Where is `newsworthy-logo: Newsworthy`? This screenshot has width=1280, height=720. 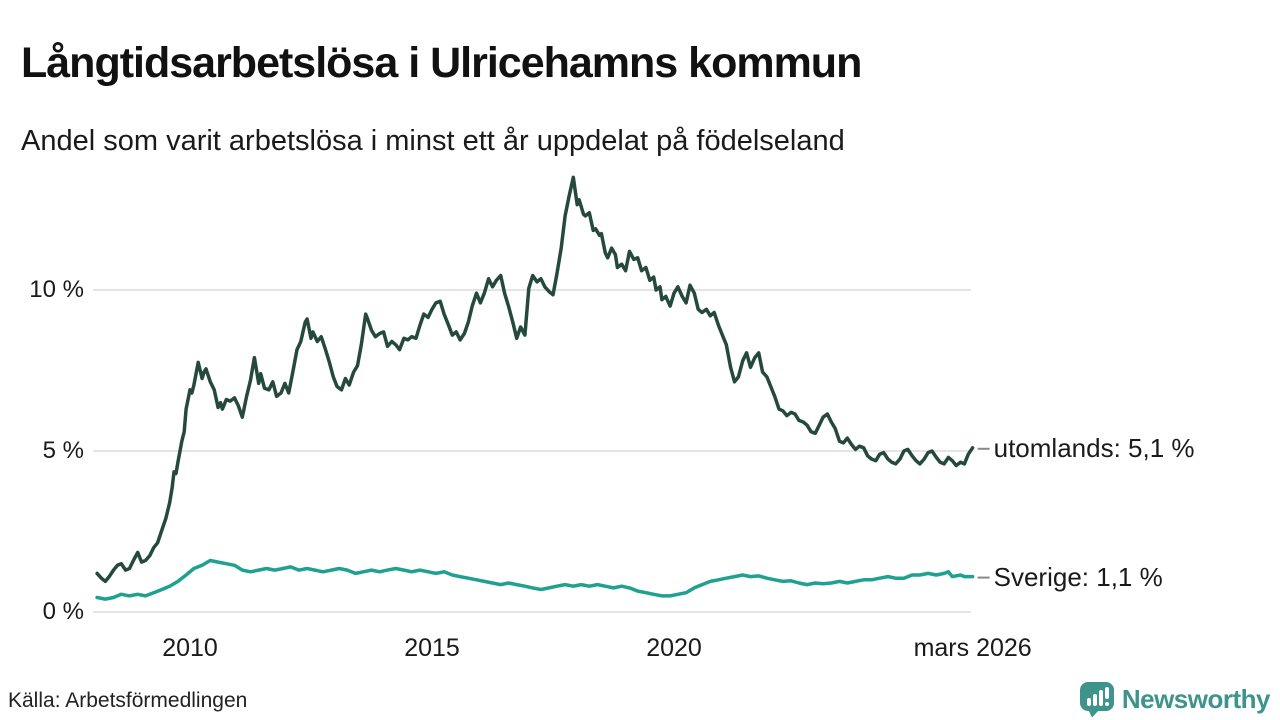
newsworthy-logo: Newsworthy is located at coordinates (1175, 699).